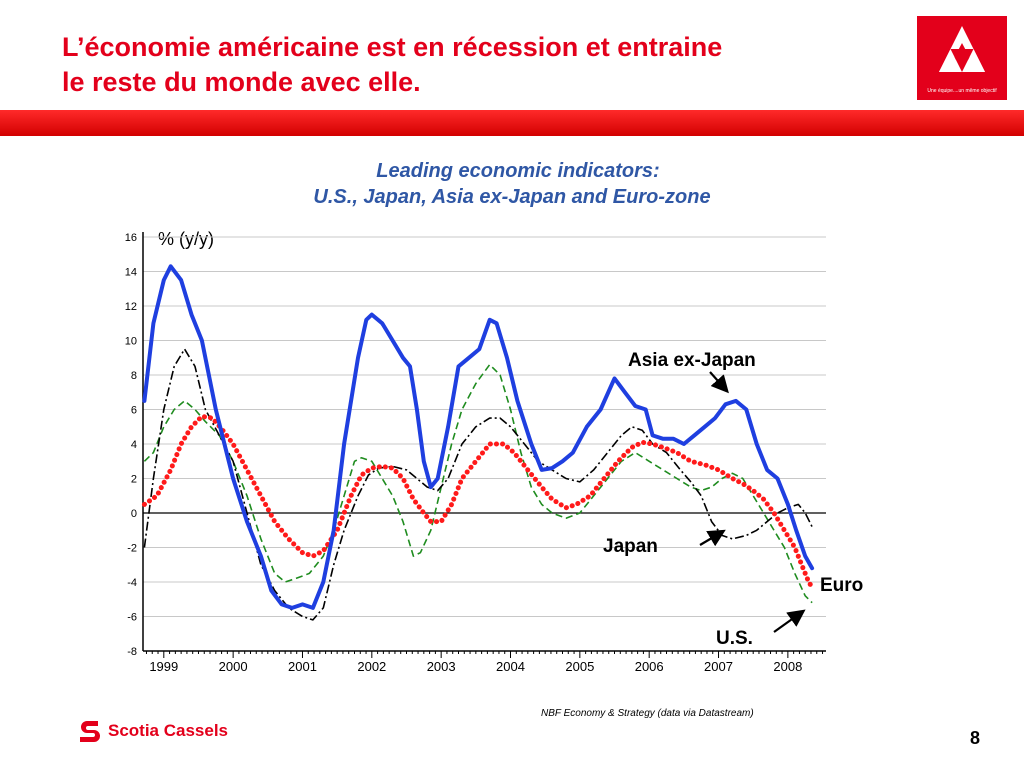 Image resolution: width=1024 pixels, height=768 pixels. Describe the element at coordinates (302, 666) in the screenshot. I see `x-tick-label: 2001` at that location.